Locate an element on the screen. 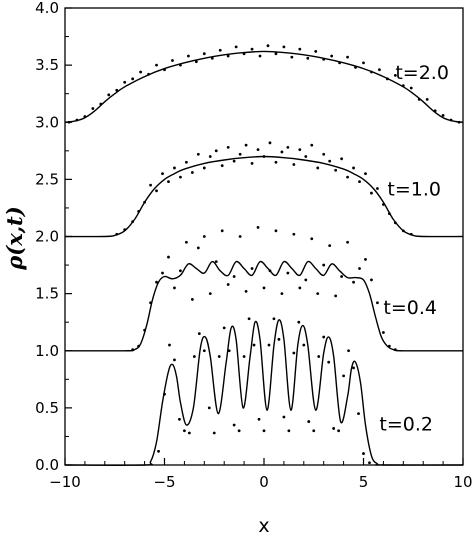  curve-label: t=2.0 is located at coordinates (422, 73).